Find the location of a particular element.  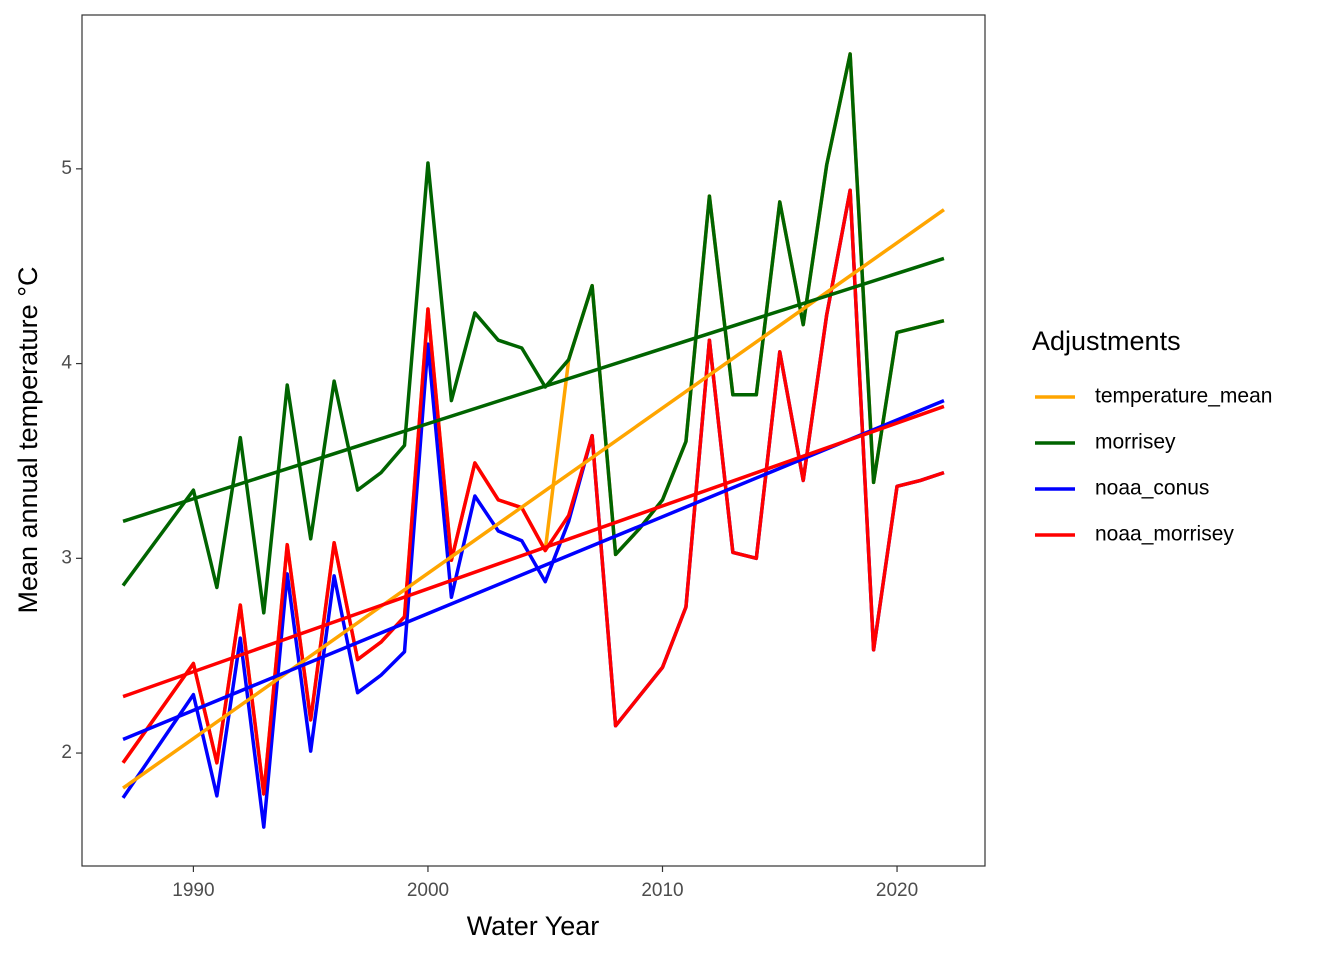

x-tick-label: 2000 is located at coordinates (428, 890).